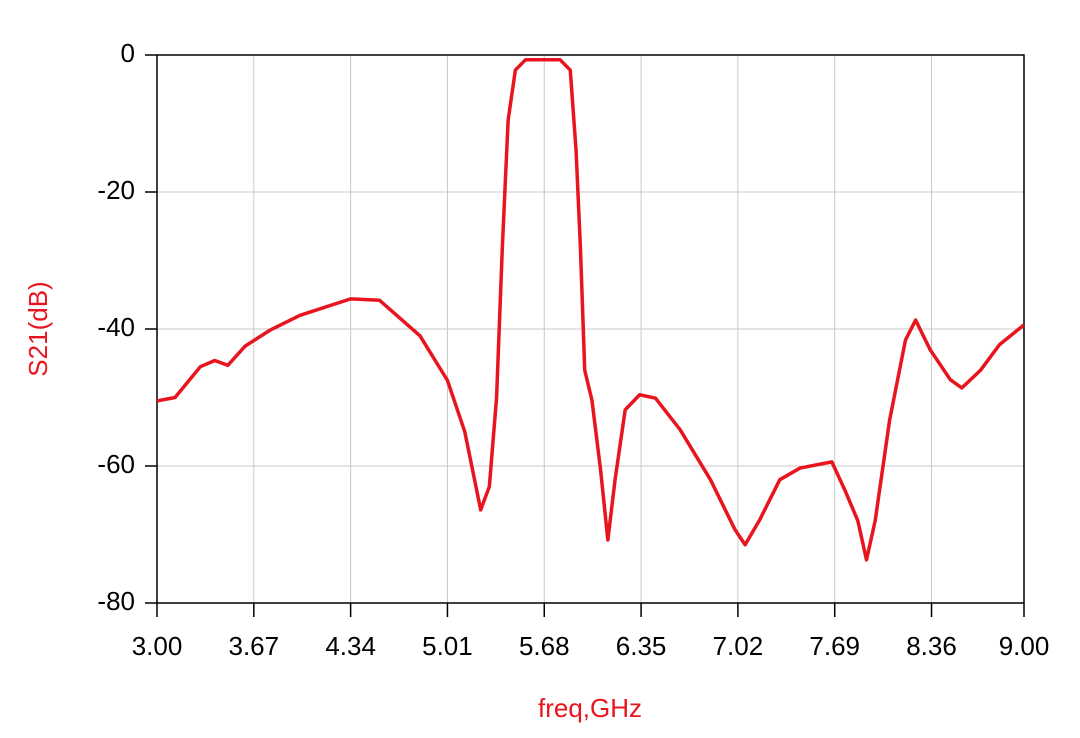 This screenshot has width=1080, height=738. Describe the element at coordinates (641, 646) in the screenshot. I see `x-tick-label: 6.35` at that location.